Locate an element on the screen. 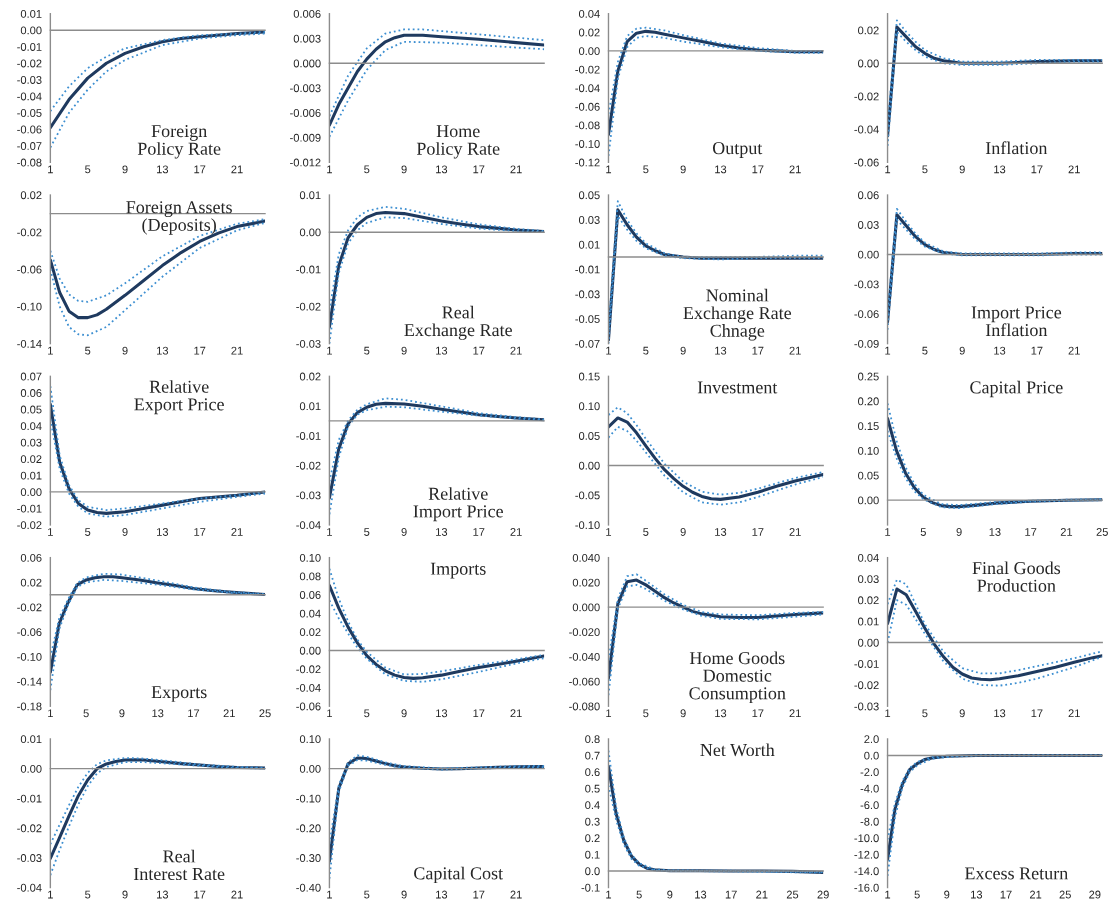  text: Excess Return is located at coordinates (1016, 873).